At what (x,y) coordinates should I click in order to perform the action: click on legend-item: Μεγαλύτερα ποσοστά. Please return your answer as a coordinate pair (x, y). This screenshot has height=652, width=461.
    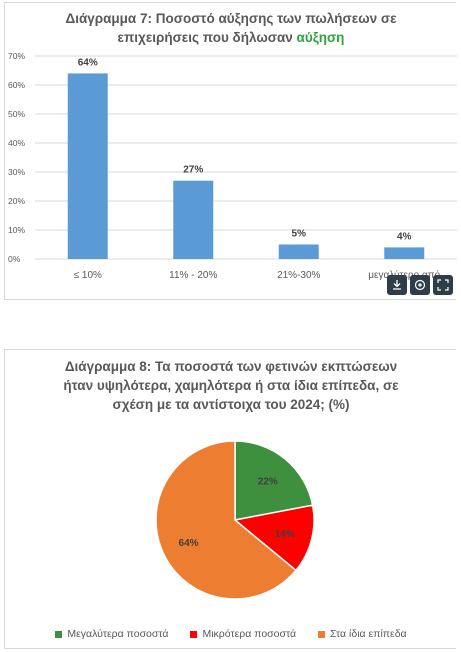
    Looking at the image, I should click on (111, 634).